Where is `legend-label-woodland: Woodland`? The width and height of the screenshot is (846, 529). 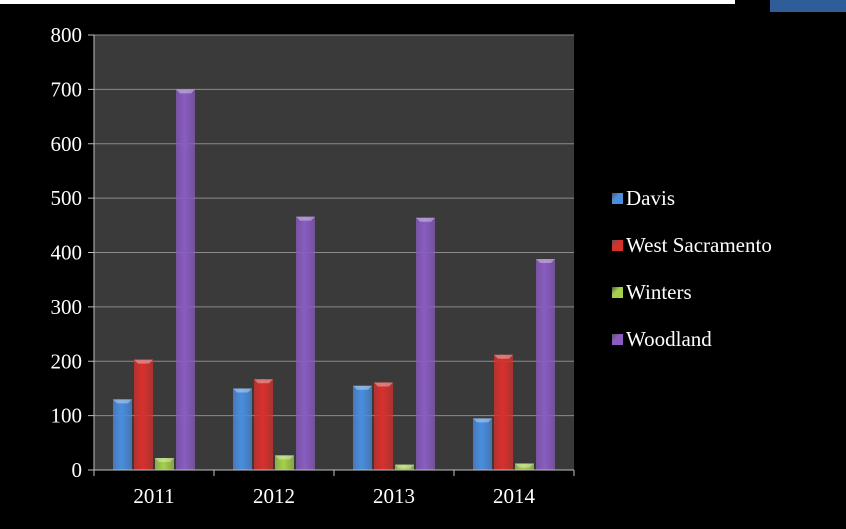 legend-label-woodland: Woodland is located at coordinates (669, 338).